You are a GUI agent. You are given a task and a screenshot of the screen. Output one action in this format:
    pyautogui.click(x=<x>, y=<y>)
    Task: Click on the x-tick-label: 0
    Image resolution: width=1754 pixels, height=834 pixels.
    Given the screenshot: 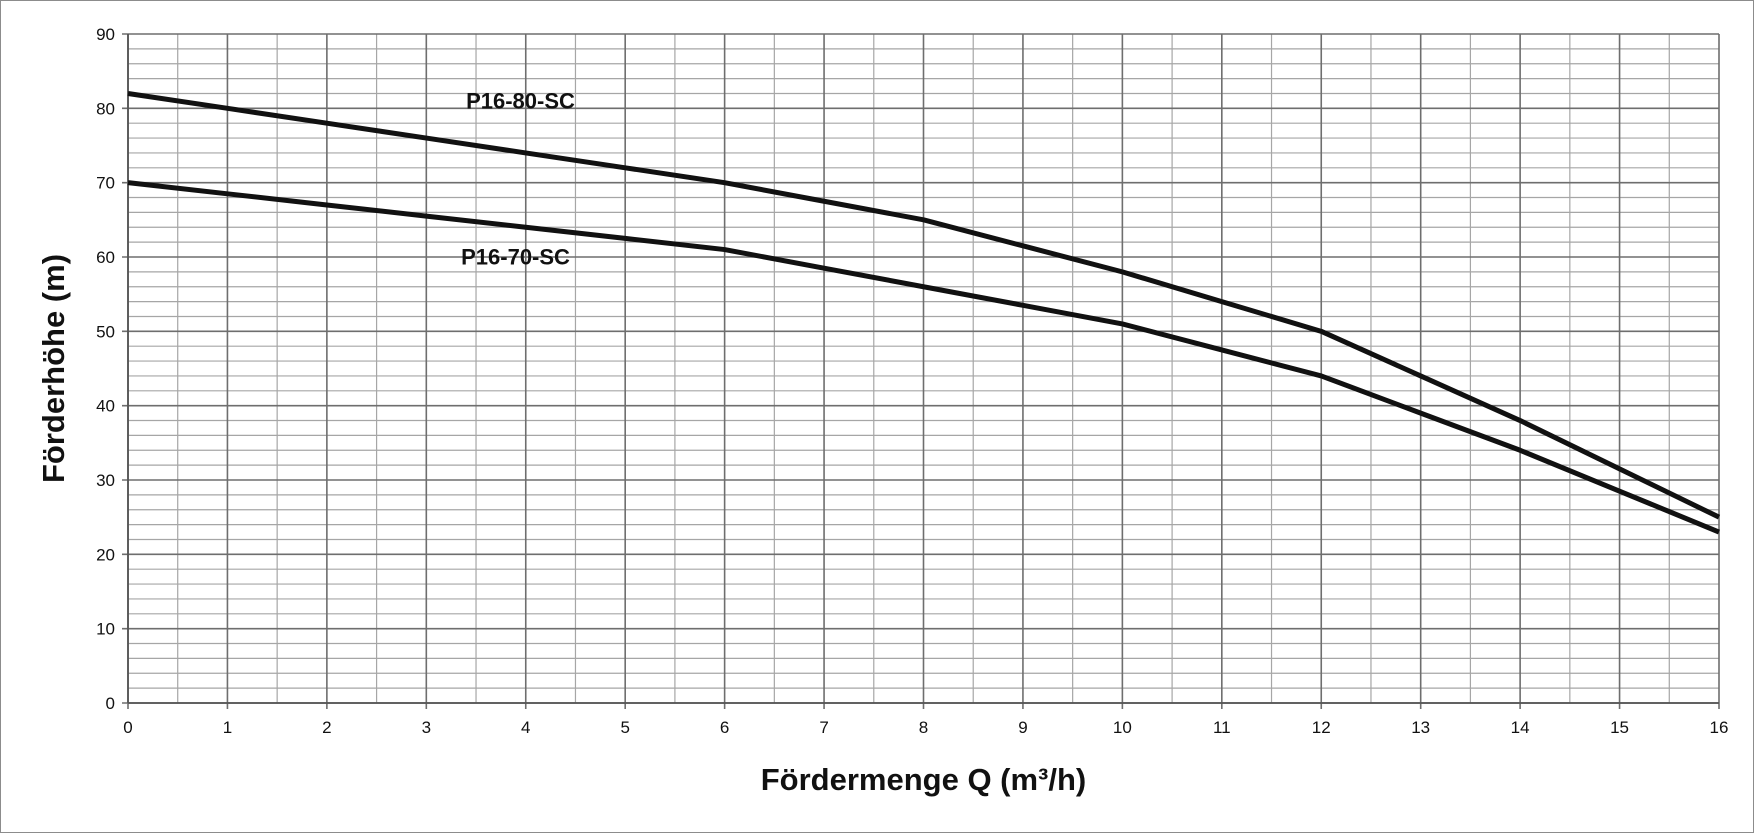 What is the action you would take?
    pyautogui.click(x=127, y=727)
    